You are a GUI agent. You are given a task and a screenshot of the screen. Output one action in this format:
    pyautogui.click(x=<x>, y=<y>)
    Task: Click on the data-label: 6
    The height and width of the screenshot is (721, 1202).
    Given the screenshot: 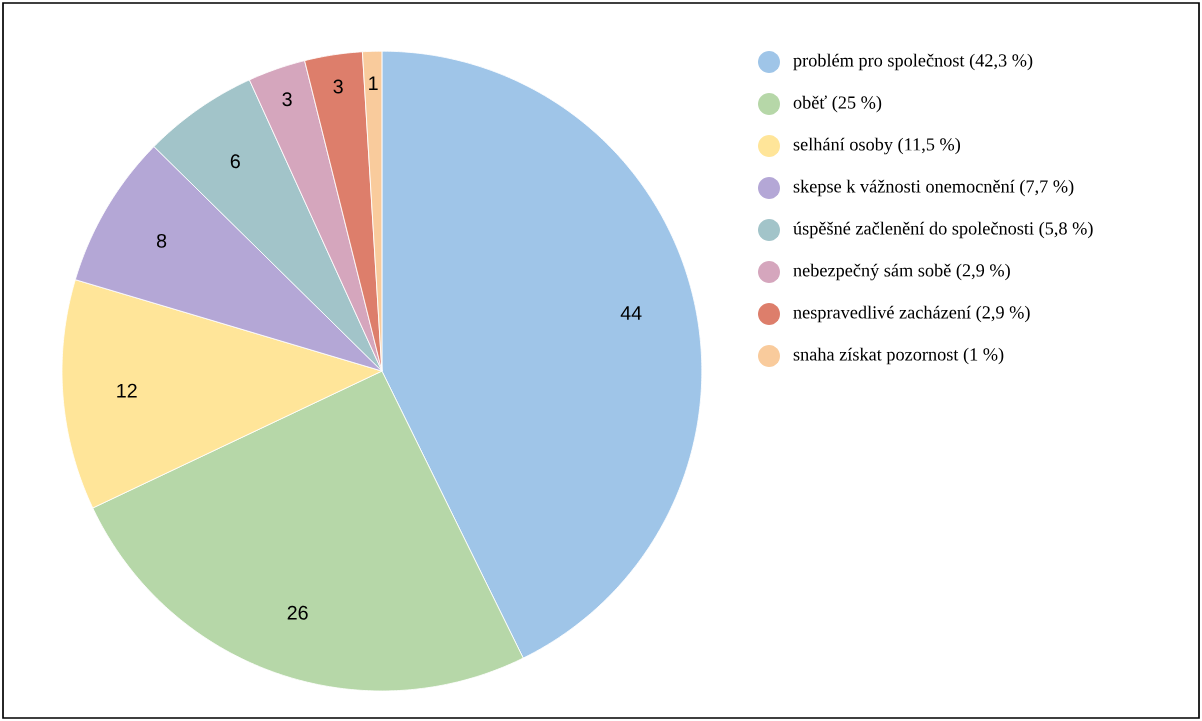 What is the action you would take?
    pyautogui.click(x=235, y=161)
    